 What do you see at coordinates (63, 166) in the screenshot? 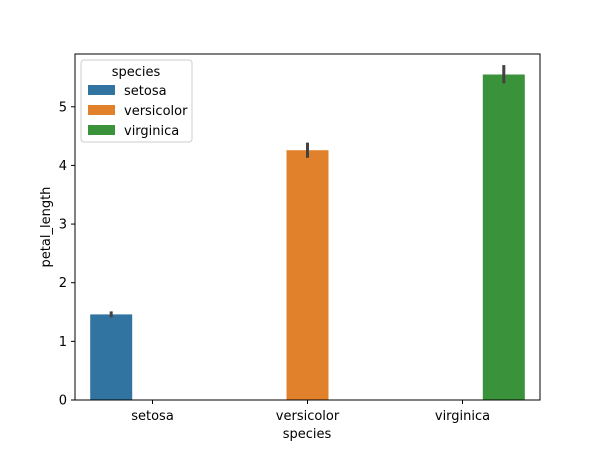
I see `y-tick-label: 4` at bounding box center [63, 166].